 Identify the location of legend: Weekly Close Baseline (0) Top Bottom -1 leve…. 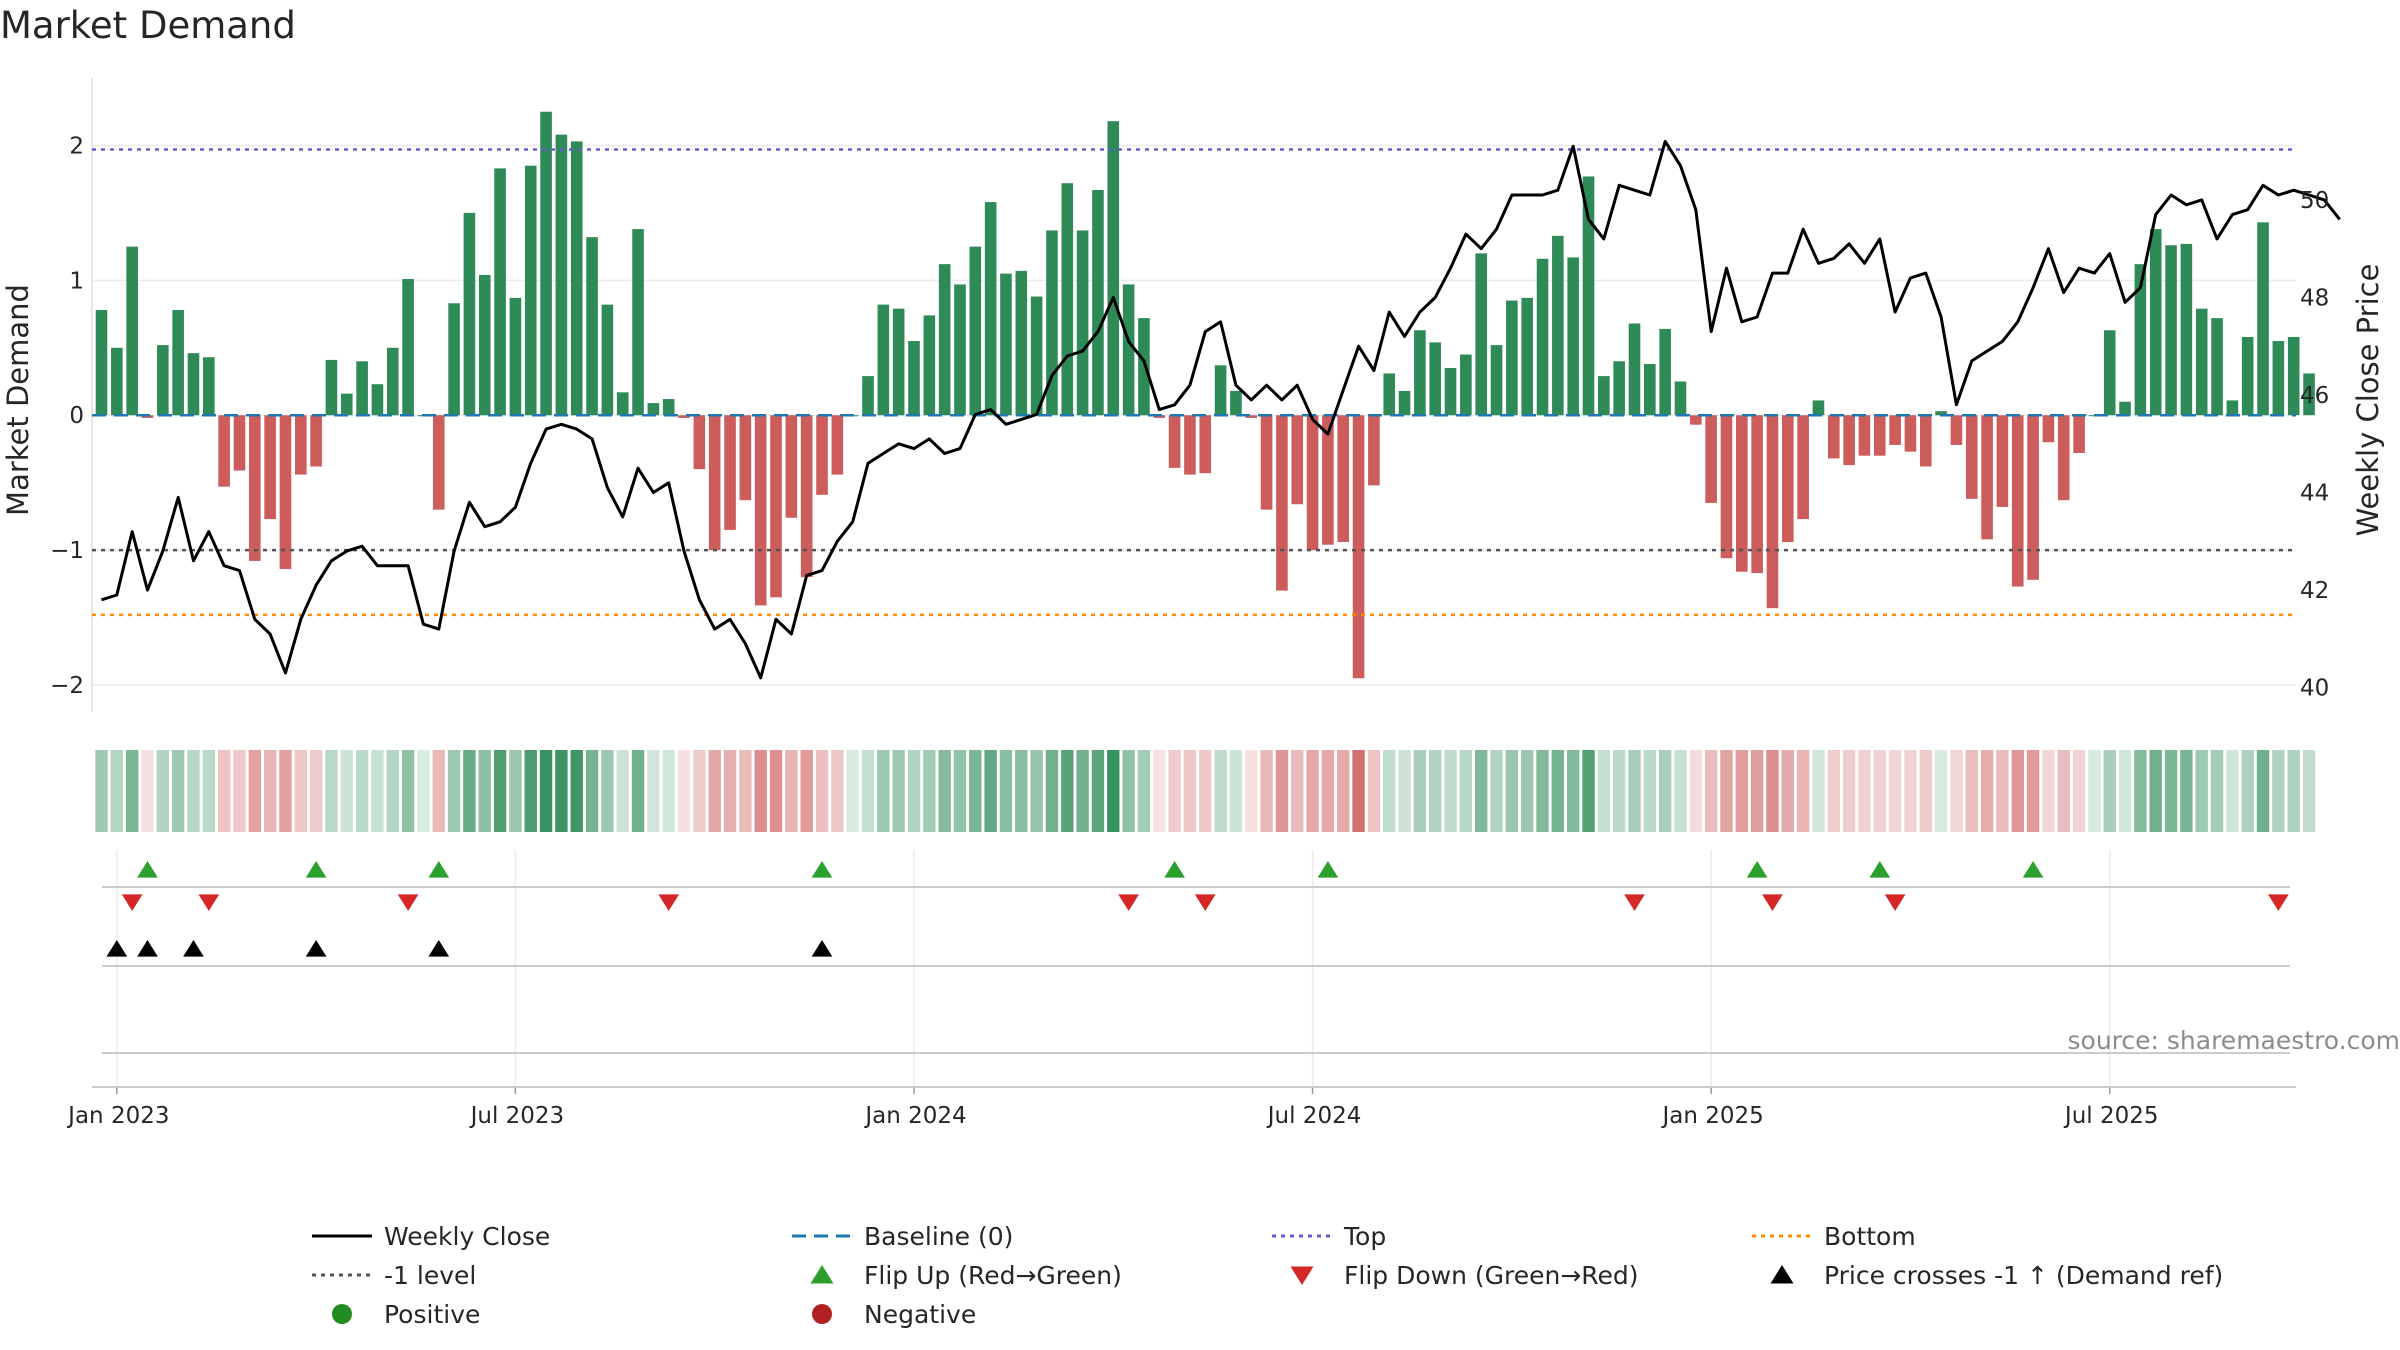
(1267, 1275).